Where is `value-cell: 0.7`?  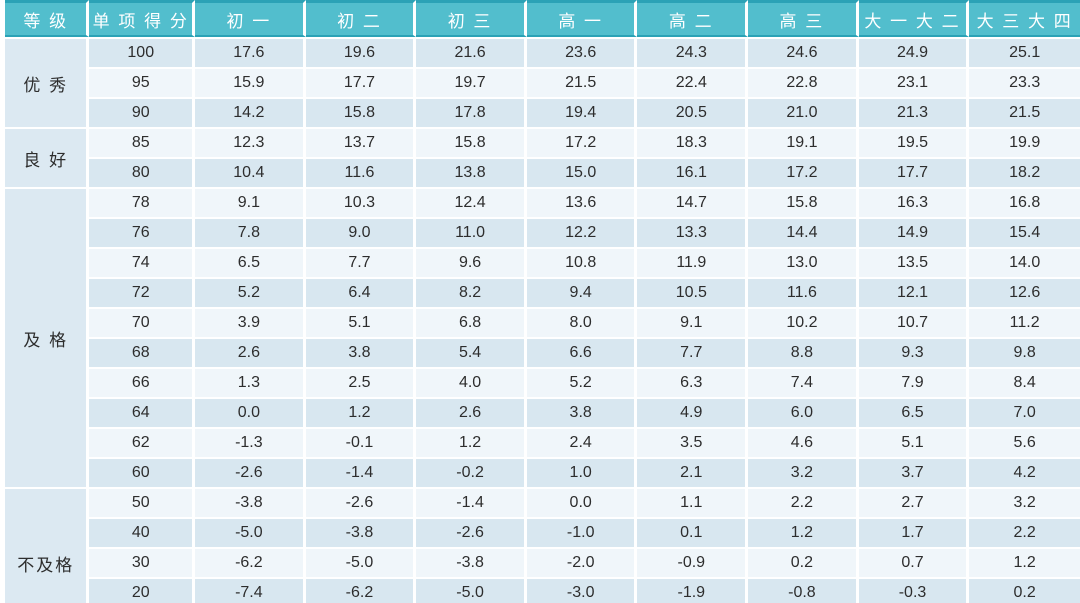 value-cell: 0.7 is located at coordinates (914, 564).